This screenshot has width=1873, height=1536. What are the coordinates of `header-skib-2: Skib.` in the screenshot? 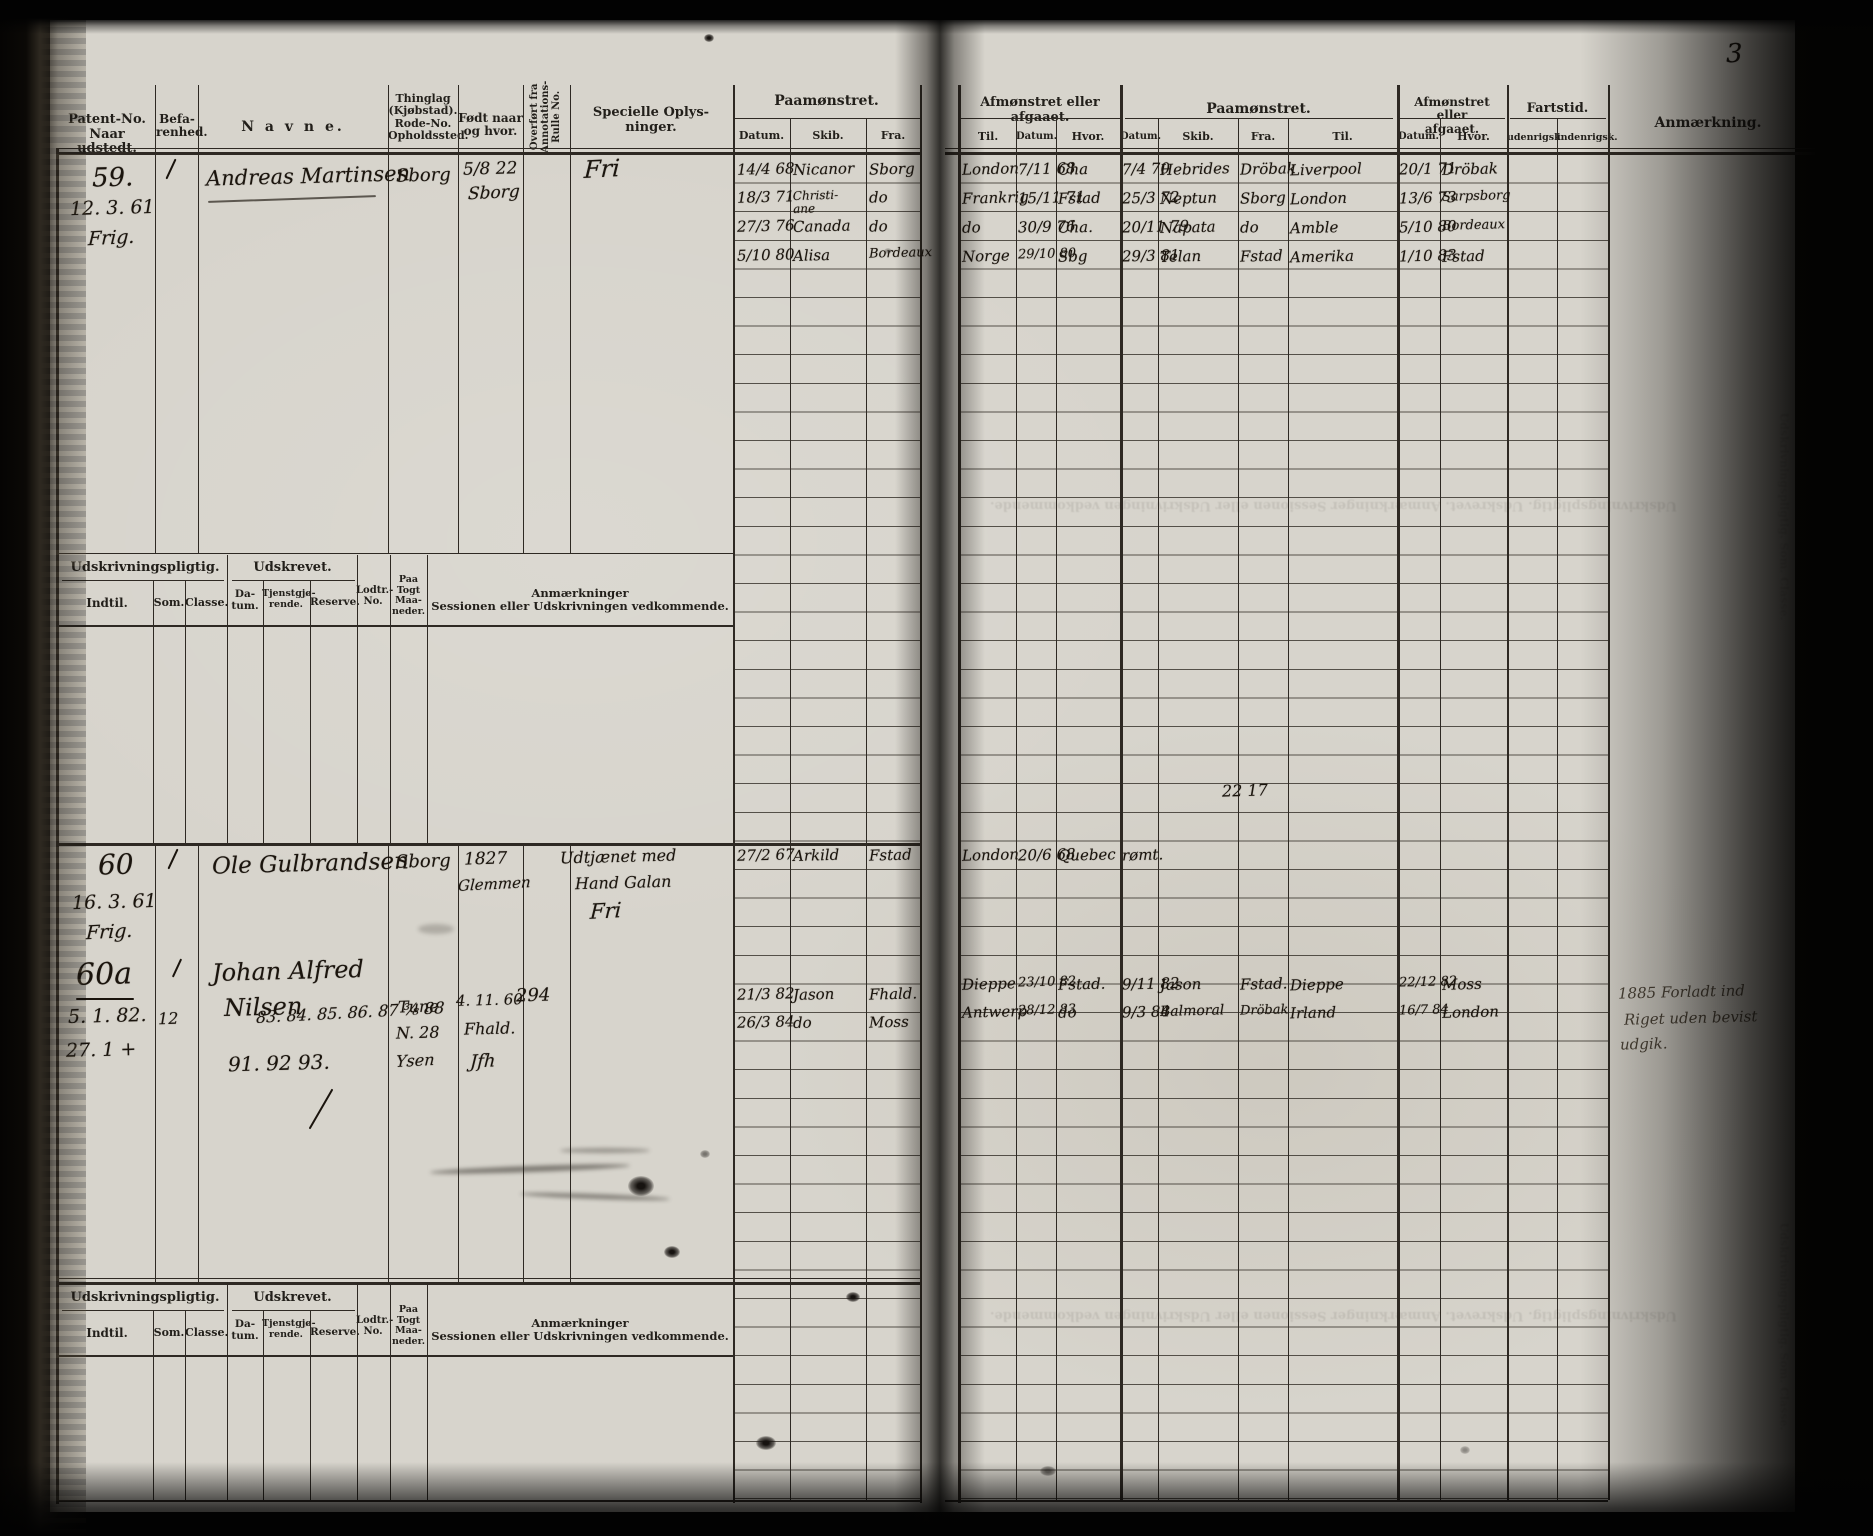 It's located at (1198, 136).